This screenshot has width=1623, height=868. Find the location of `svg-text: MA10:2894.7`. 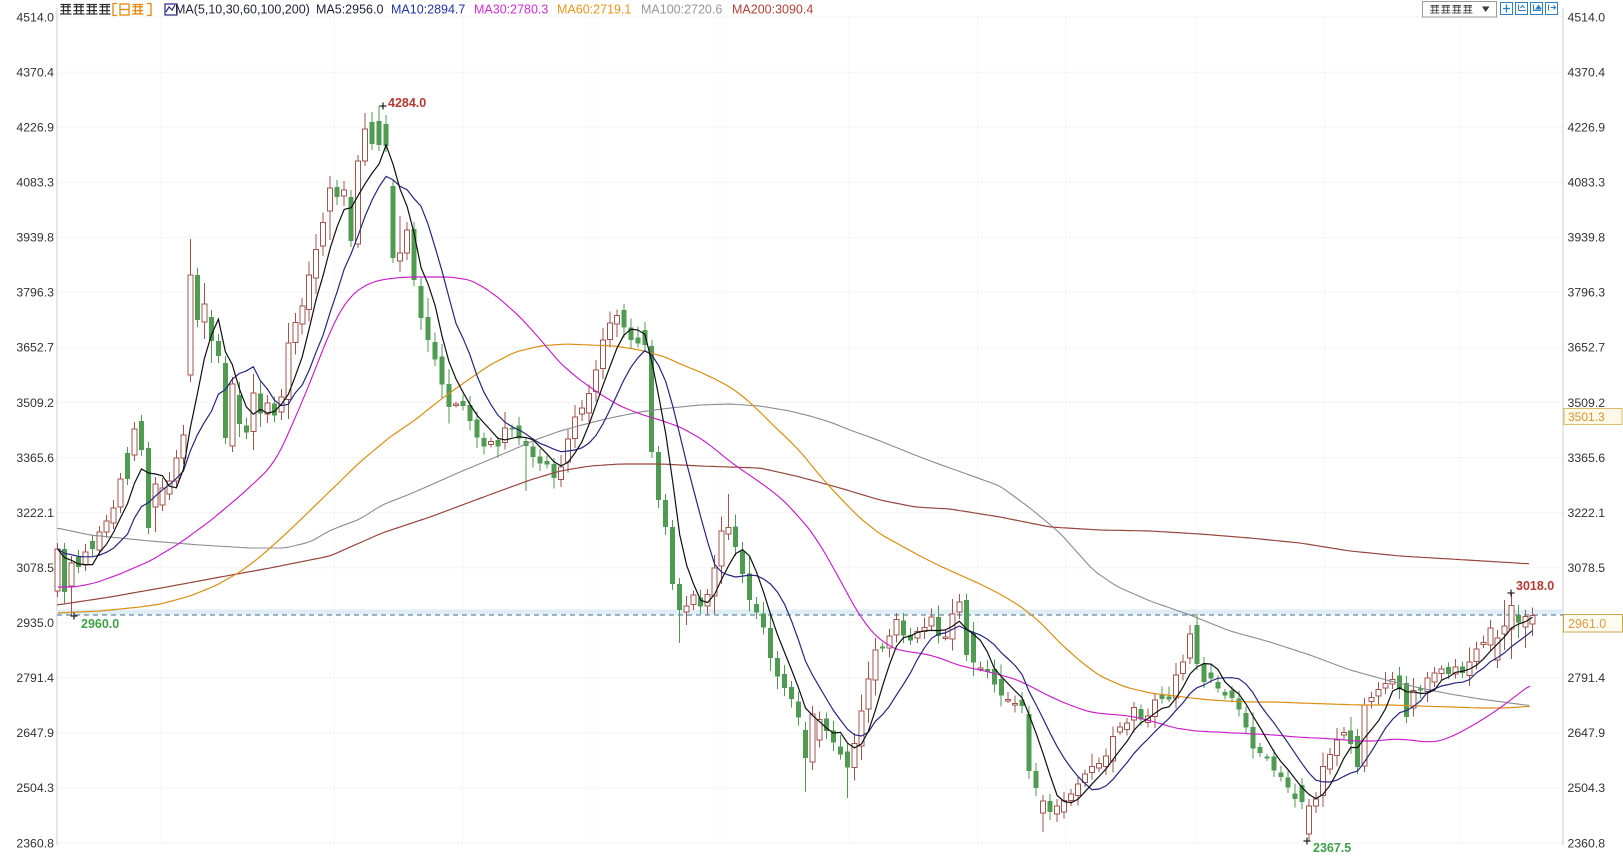

svg-text: MA10:2894.7 is located at coordinates (428, 10).